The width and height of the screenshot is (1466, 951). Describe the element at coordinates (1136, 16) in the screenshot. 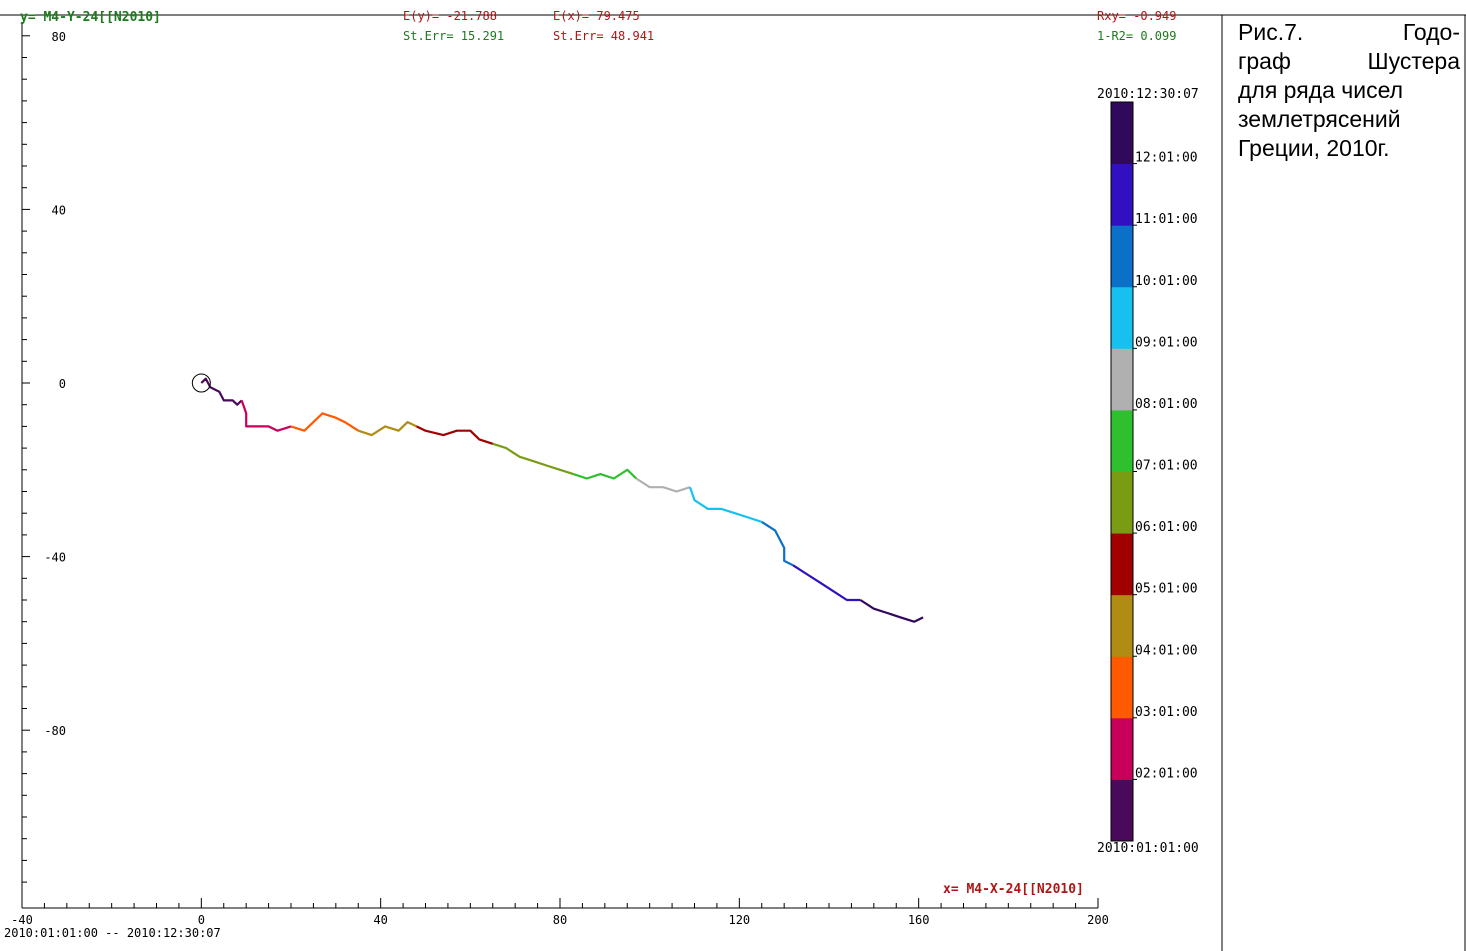

I see `rxy-label: Rxy= -0.949` at that location.